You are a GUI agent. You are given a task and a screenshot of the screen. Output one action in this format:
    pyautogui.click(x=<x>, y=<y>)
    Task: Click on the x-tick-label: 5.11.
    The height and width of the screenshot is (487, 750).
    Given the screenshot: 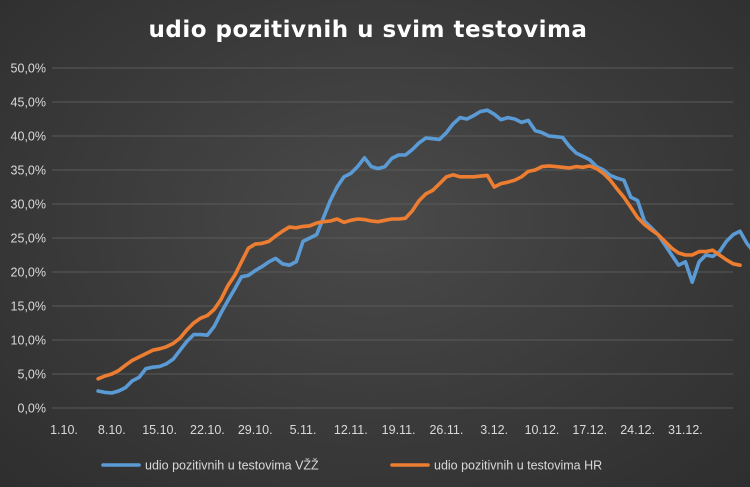 What is the action you would take?
    pyautogui.click(x=303, y=430)
    